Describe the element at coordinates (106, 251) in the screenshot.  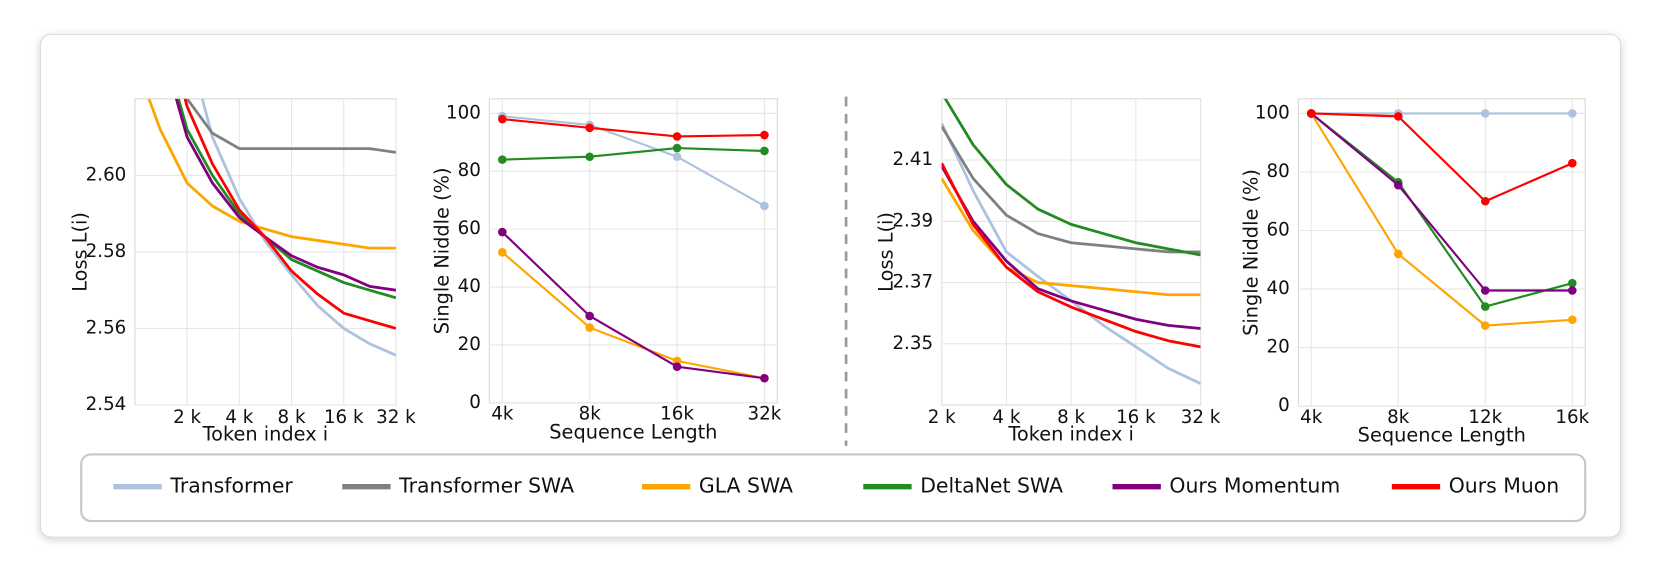
I see `y-tick-label: 2.58` at that location.